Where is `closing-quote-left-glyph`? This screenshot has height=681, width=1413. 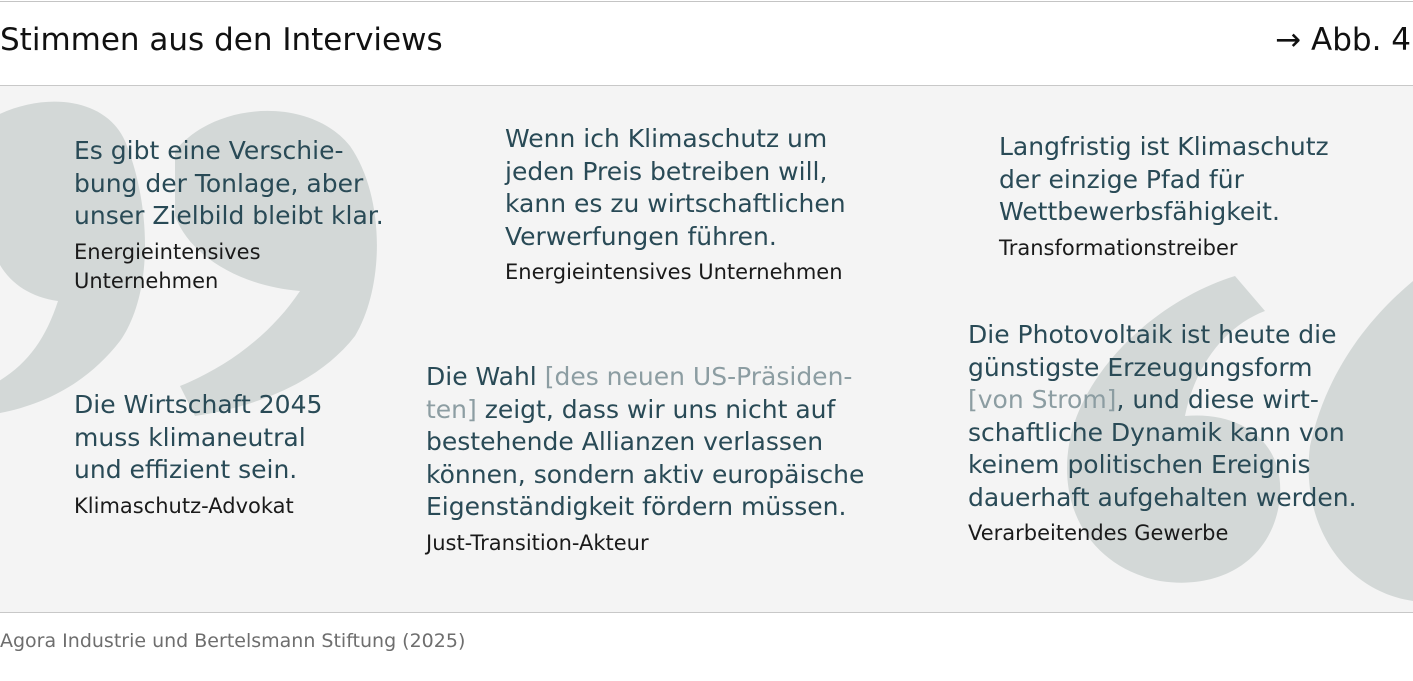
closing-quote-left-glyph is located at coordinates (72, 257).